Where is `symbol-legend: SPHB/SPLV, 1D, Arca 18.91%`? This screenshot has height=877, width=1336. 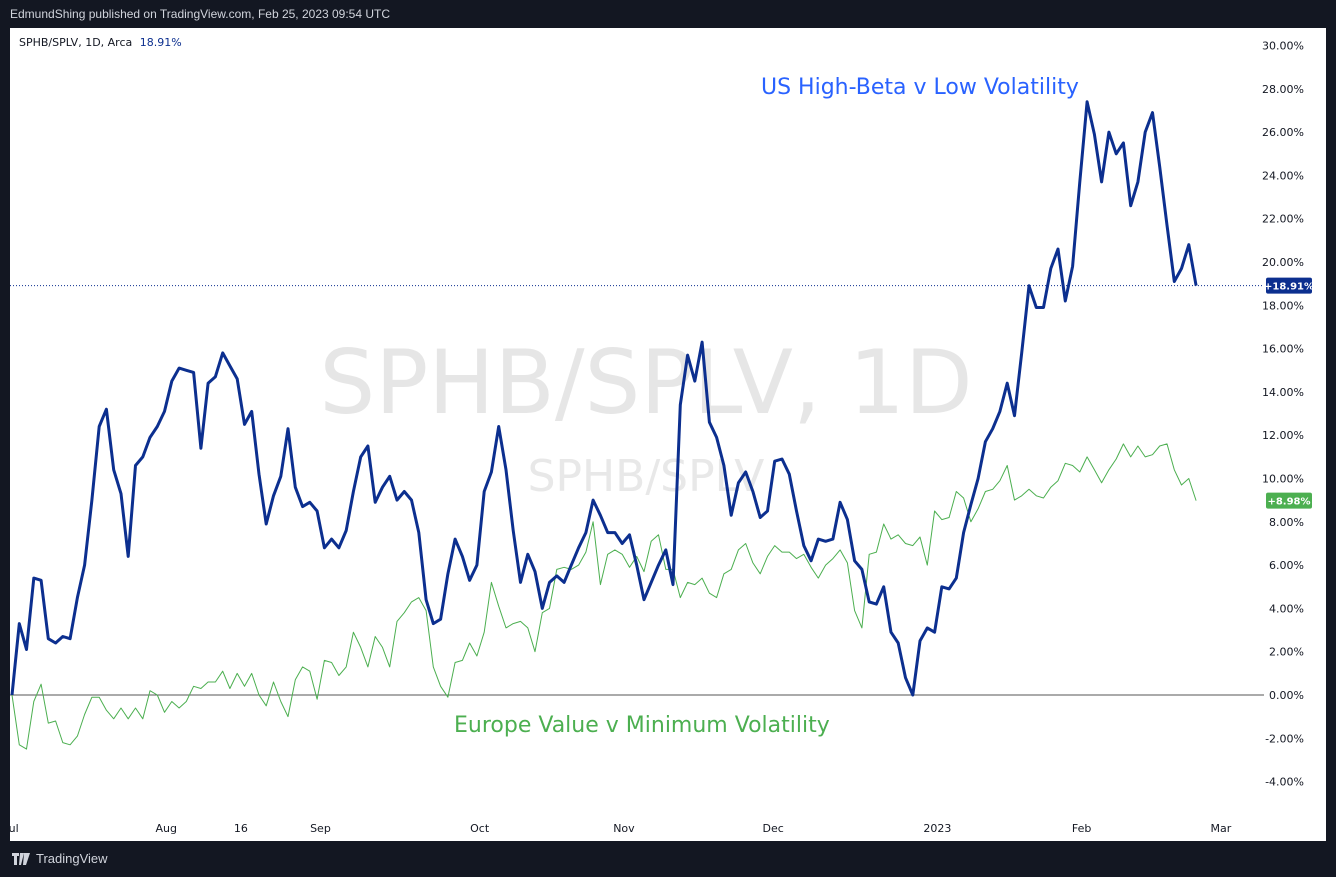
symbol-legend: SPHB/SPLV, 1D, Arca 18.91% is located at coordinates (100, 42).